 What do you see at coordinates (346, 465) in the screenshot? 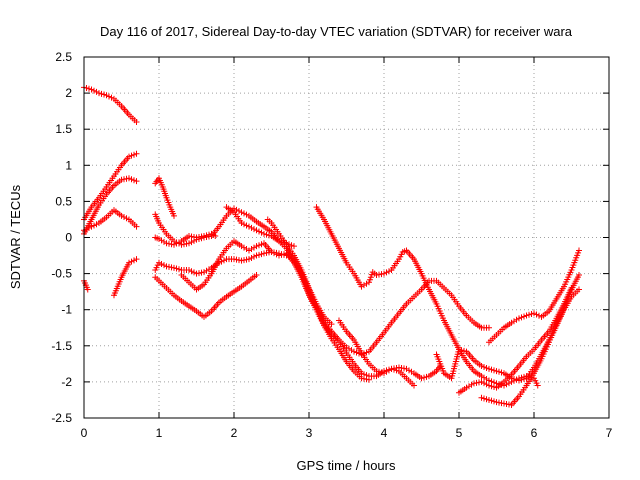
I see `x-axis-label: GPS time / hours` at bounding box center [346, 465].